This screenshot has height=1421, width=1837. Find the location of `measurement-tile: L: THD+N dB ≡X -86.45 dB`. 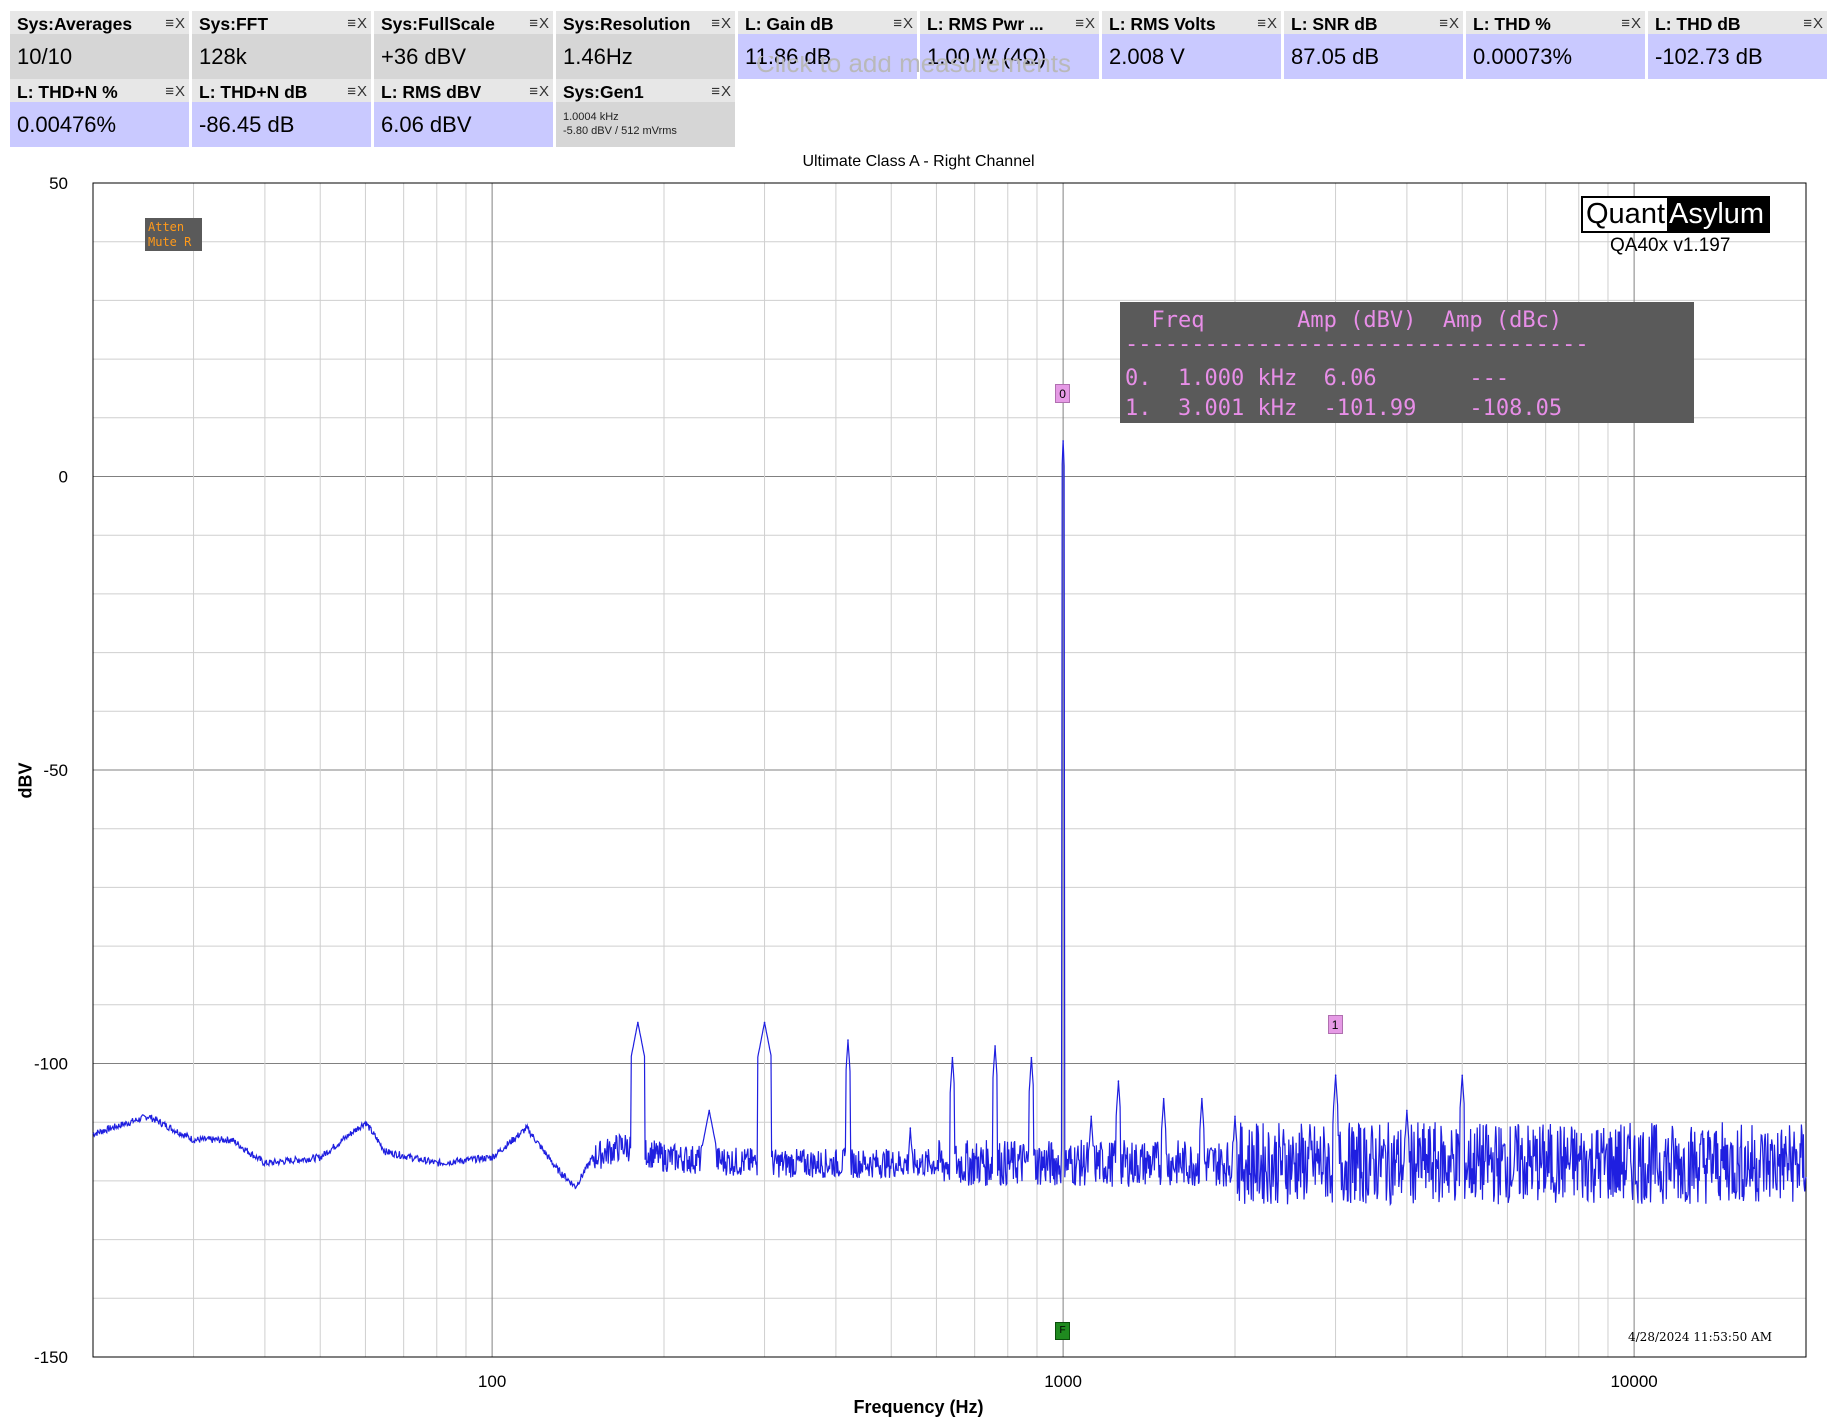

measurement-tile: L: THD+N dB ≡X -86.45 dB is located at coordinates (281, 113).